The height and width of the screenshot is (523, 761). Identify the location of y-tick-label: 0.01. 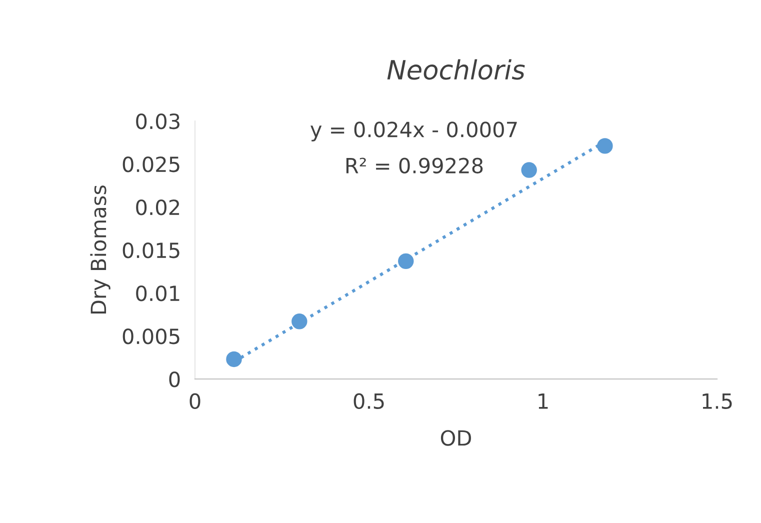
(158, 293).